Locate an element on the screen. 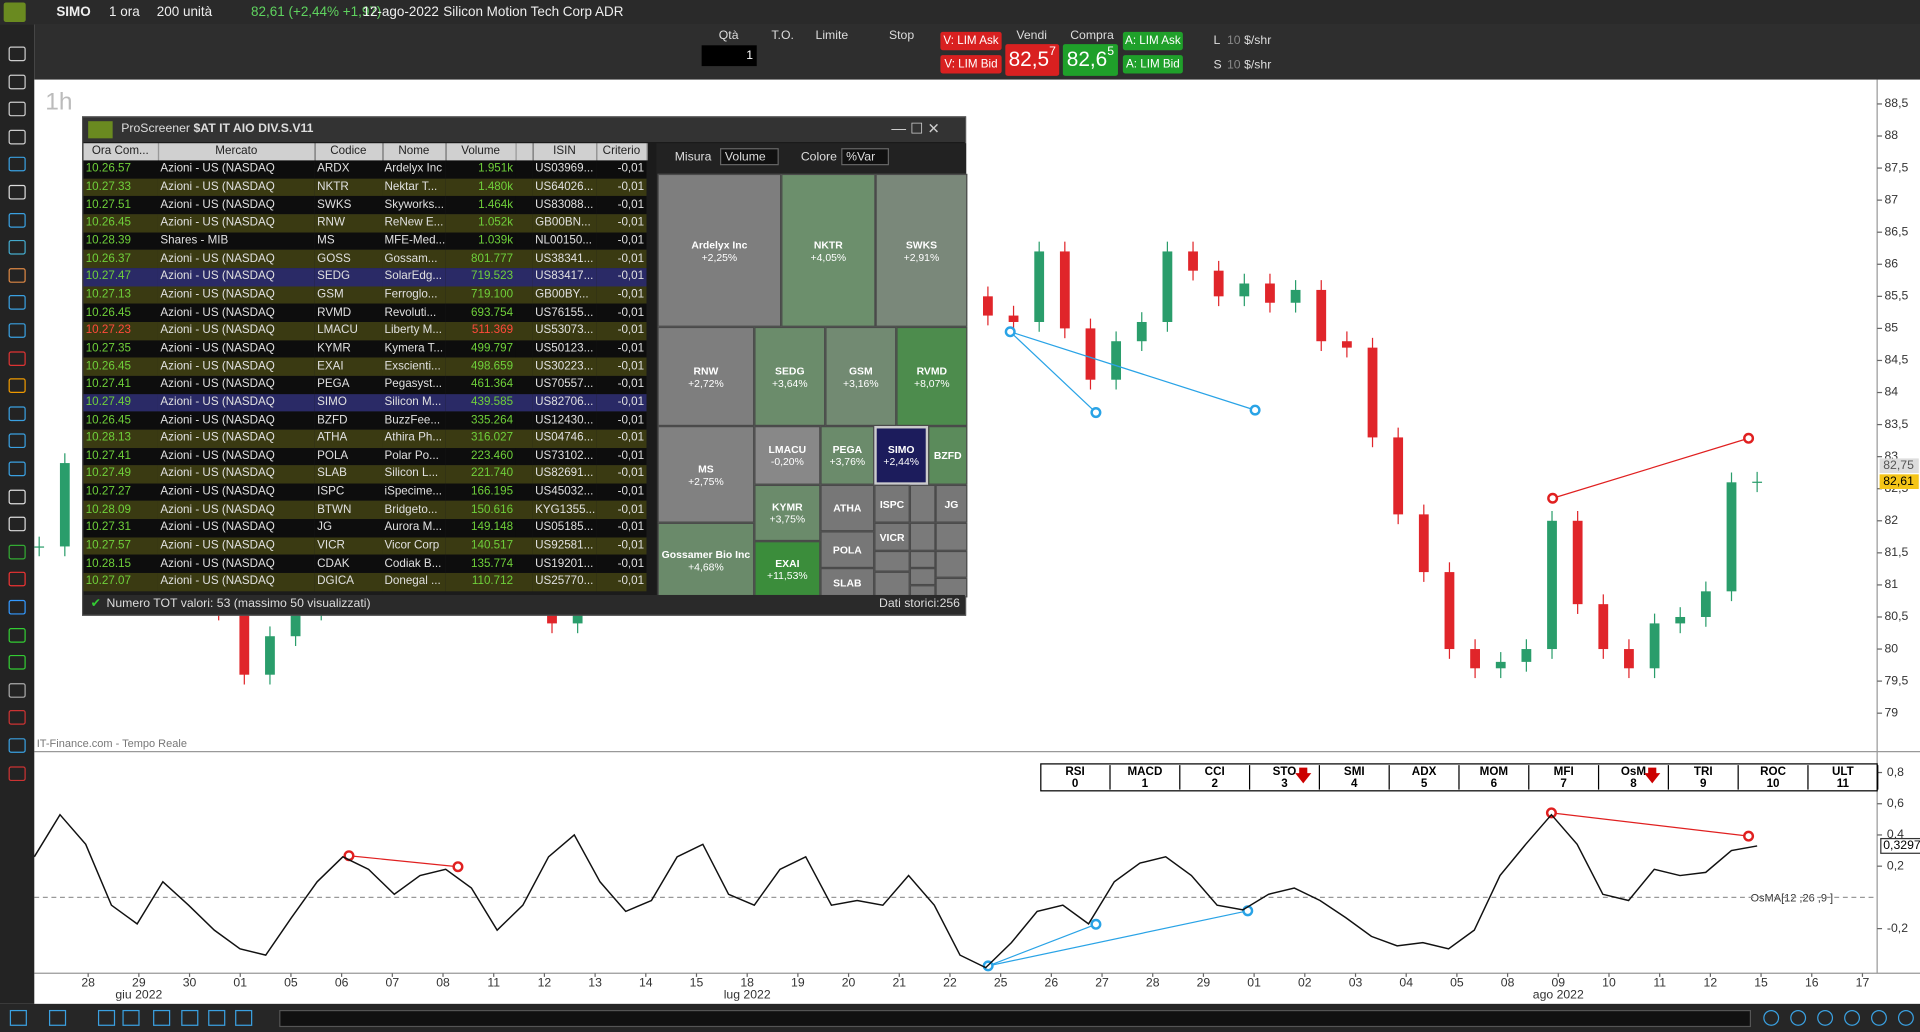 The height and width of the screenshot is (1032, 1920). treemap-tile: POLA is located at coordinates (847, 550).